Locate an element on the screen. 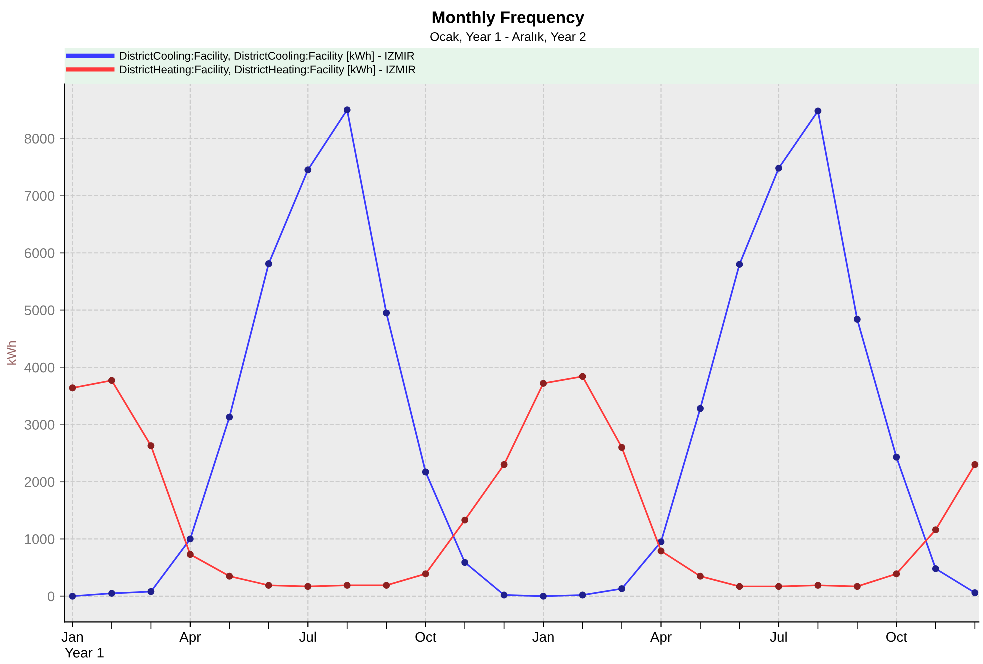 This screenshot has height=664, width=983. y-tick-label: 4000 is located at coordinates (39, 367).